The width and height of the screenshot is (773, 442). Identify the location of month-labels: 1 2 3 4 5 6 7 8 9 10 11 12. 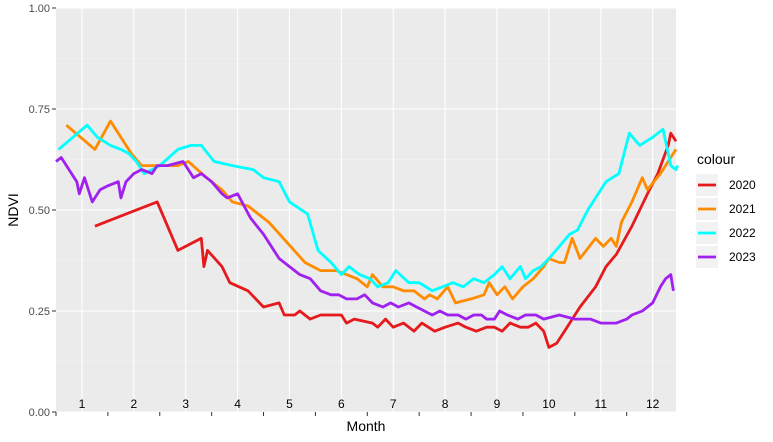
(369, 404).